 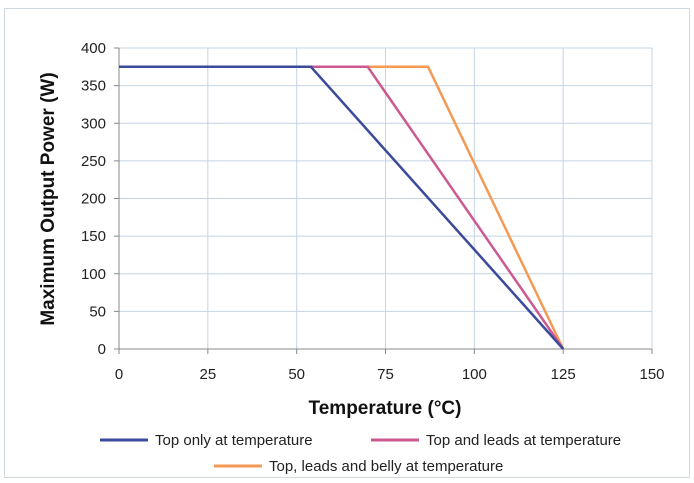 What do you see at coordinates (93, 123) in the screenshot?
I see `y-tick-label: 300` at bounding box center [93, 123].